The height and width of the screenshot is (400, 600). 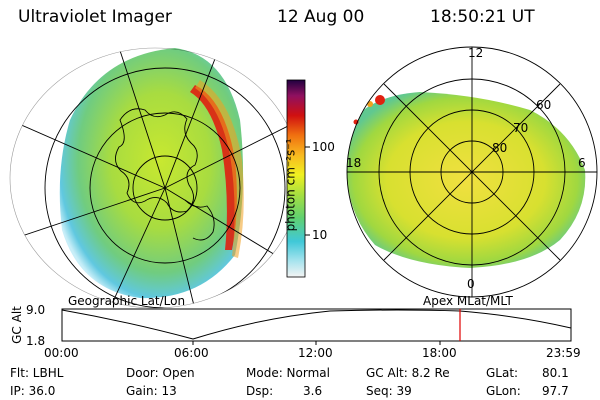 What do you see at coordinates (160, 373) in the screenshot?
I see `door-info: Door: Open` at bounding box center [160, 373].